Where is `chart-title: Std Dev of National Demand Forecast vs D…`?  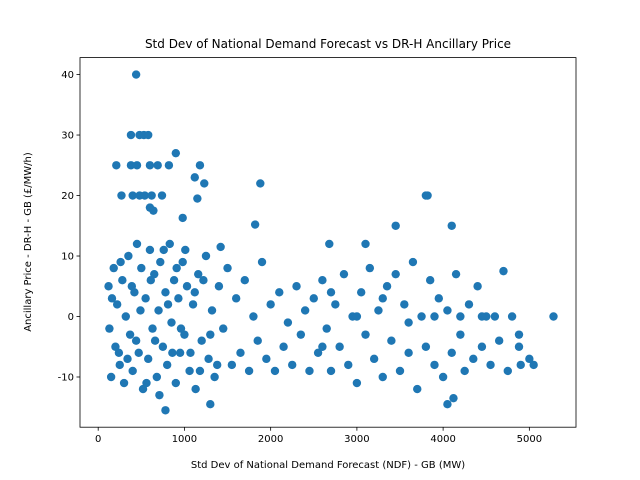
chart-title: Std Dev of National Demand Forecast vs D… is located at coordinates (328, 44).